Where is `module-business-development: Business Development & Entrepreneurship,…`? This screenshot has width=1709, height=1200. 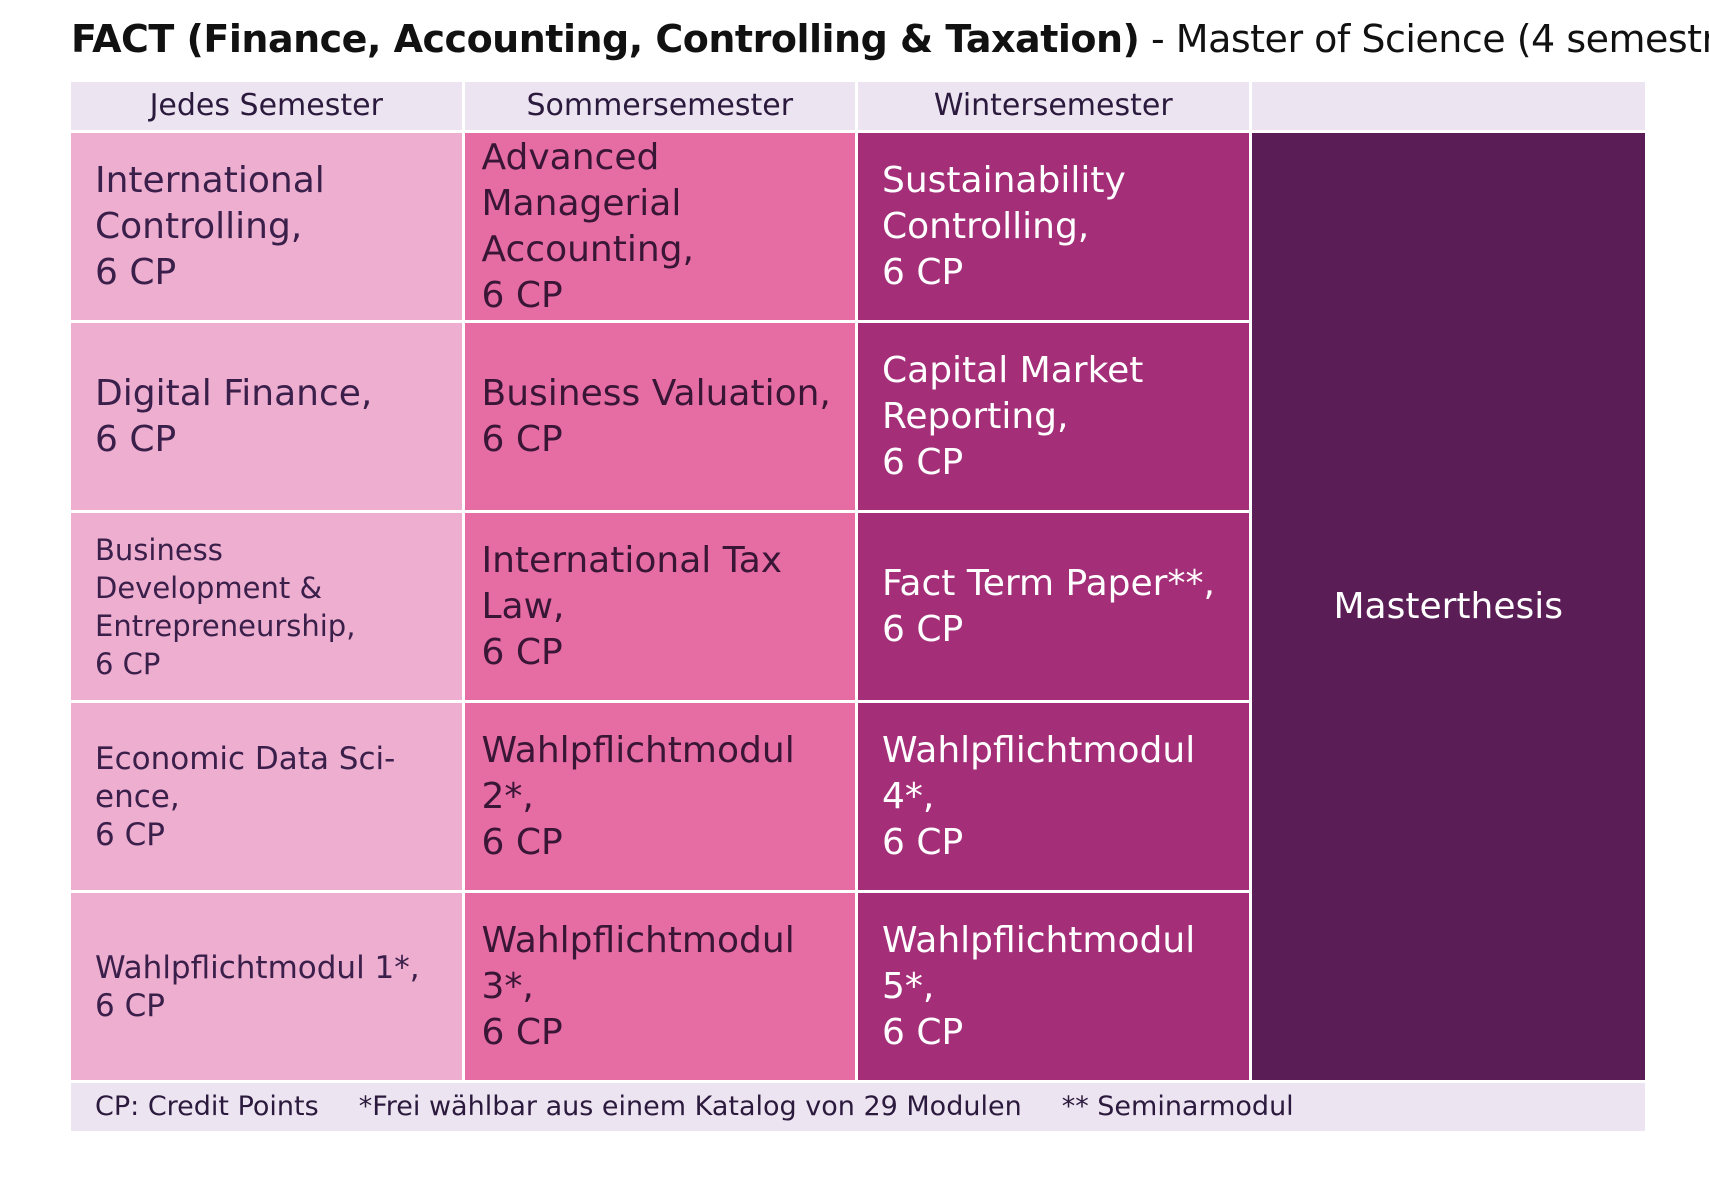 module-business-development: Business Development & Entrepreneurship,… is located at coordinates (268, 605).